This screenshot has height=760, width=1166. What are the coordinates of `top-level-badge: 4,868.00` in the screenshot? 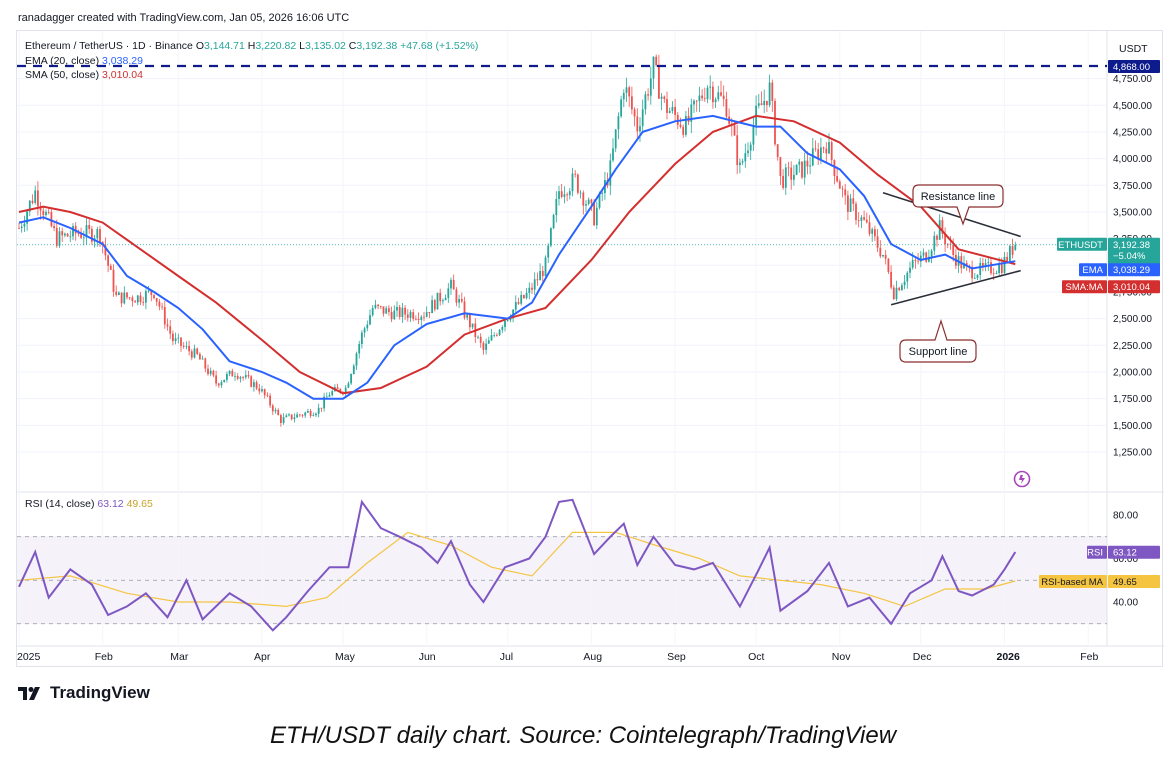 It's located at (1134, 66).